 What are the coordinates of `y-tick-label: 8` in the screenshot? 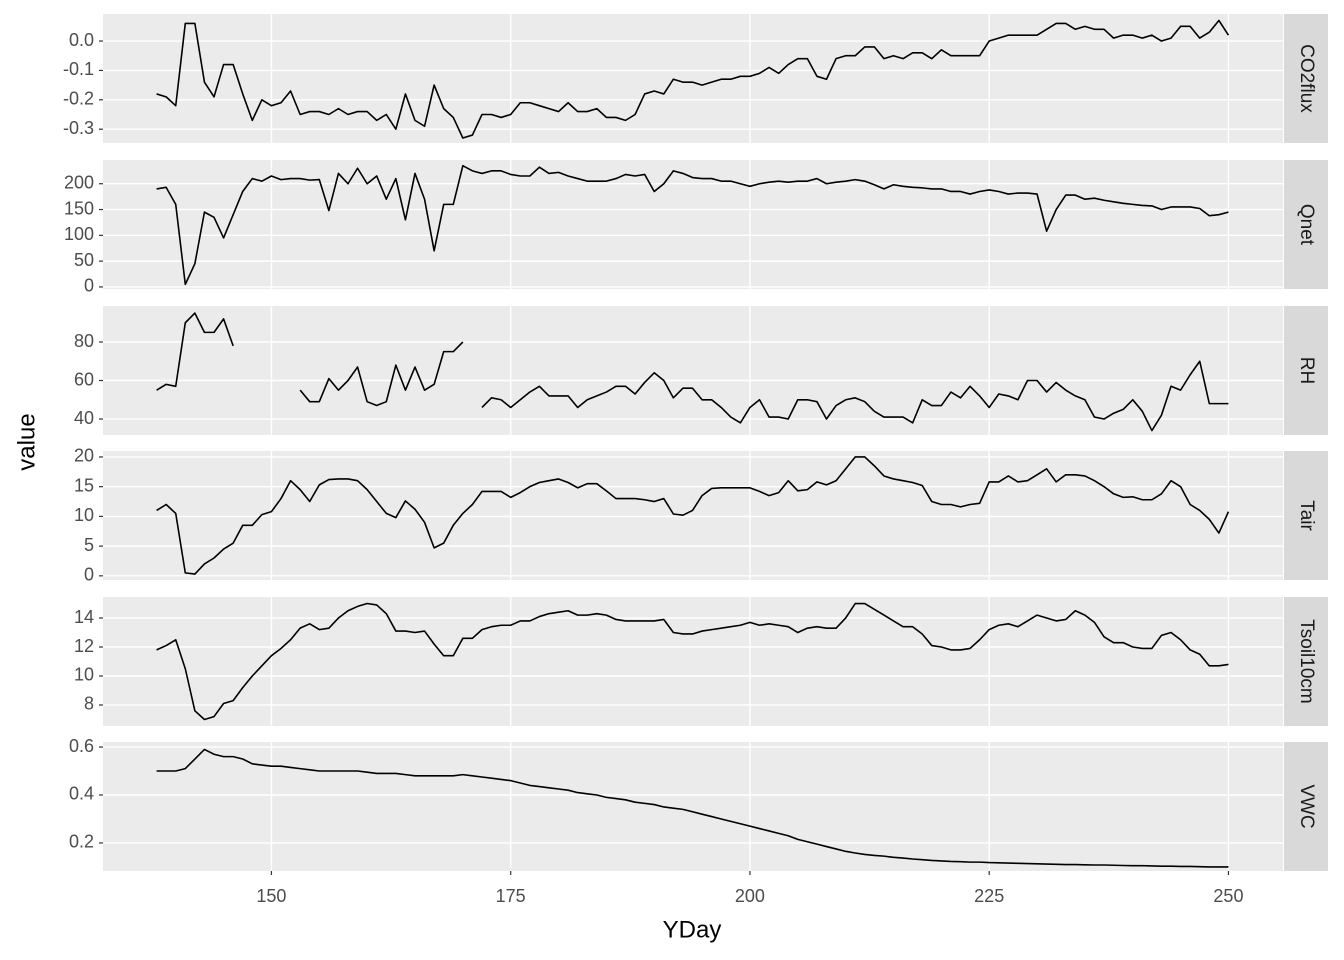 It's located at (89, 704).